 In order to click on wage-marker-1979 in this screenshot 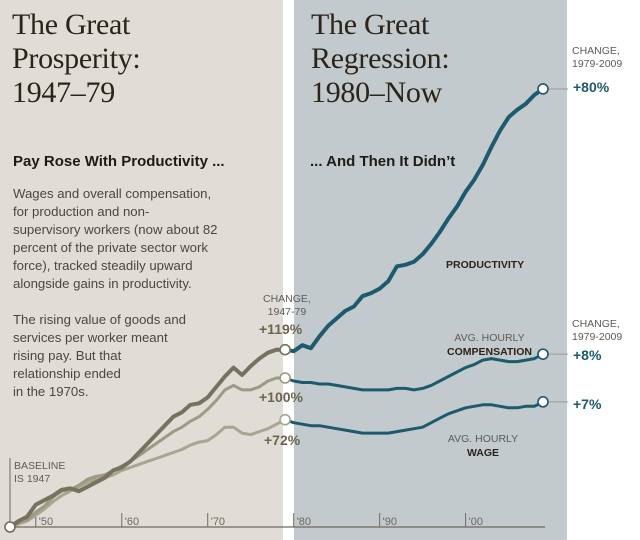, I will do `click(285, 419)`.